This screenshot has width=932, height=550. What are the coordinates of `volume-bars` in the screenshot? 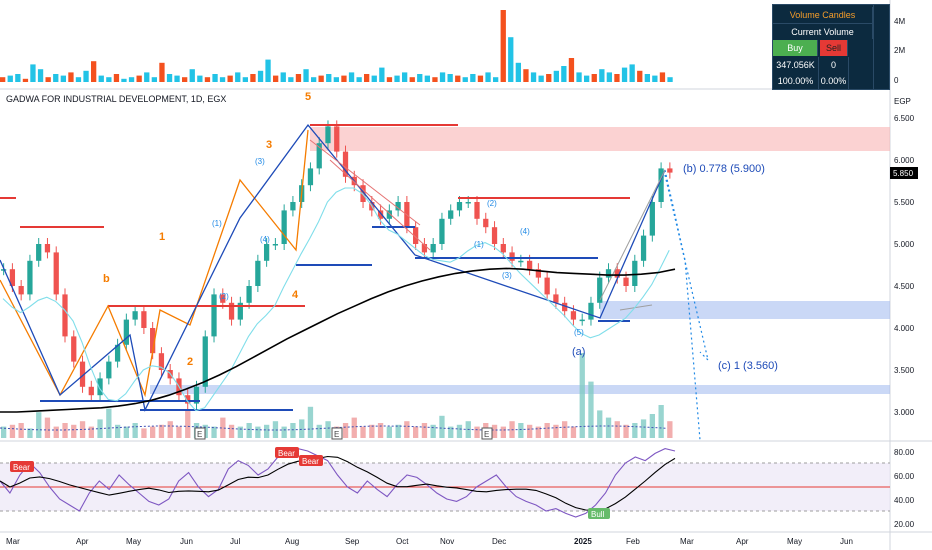 It's located at (336, 46).